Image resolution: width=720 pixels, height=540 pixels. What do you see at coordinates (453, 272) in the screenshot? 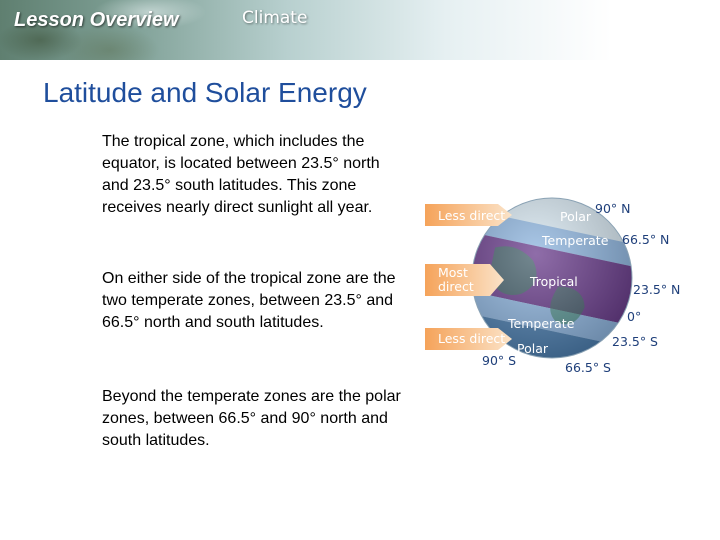
I see `arrow-label-most: Most` at bounding box center [453, 272].